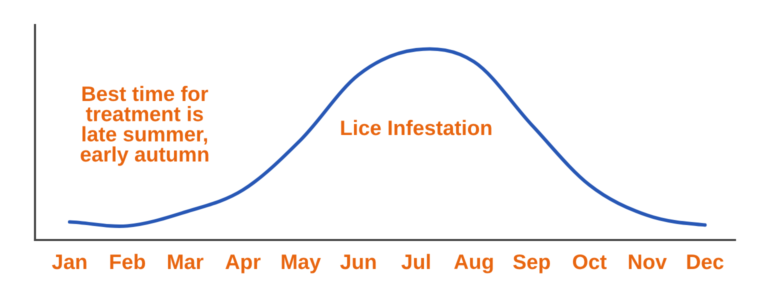 This screenshot has height=308, width=758. What do you see at coordinates (243, 264) in the screenshot?
I see `x-tick-label: Apr` at bounding box center [243, 264].